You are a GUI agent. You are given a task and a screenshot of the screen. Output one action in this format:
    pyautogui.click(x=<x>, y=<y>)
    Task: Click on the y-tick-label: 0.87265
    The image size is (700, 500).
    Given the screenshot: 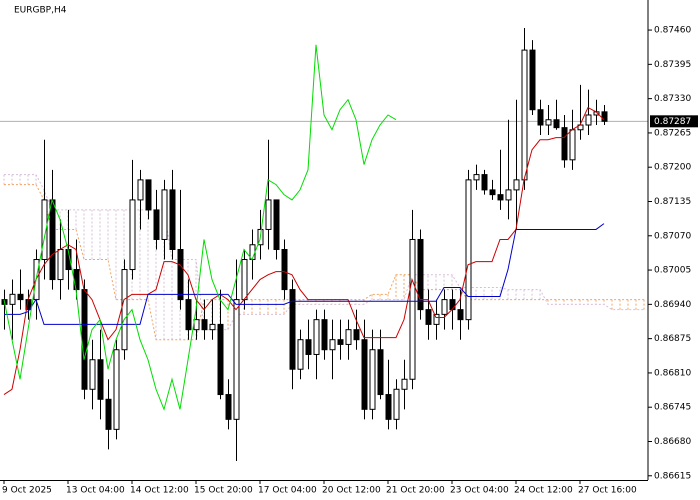 What is the action you would take?
    pyautogui.click(x=672, y=133)
    